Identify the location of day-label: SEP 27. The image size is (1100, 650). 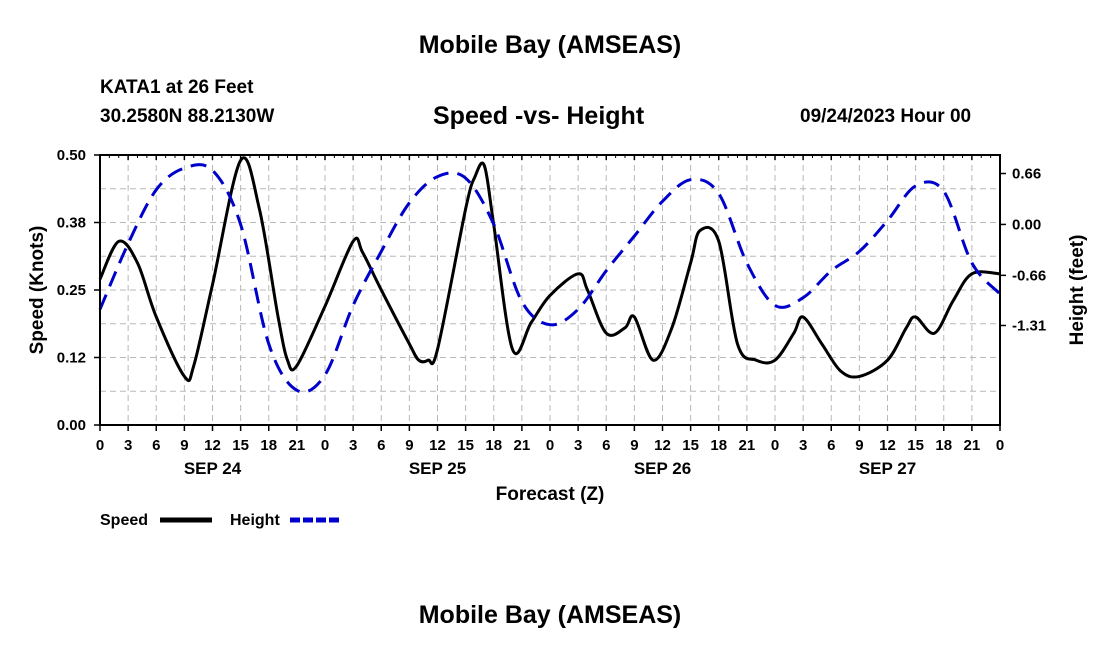
(887, 468).